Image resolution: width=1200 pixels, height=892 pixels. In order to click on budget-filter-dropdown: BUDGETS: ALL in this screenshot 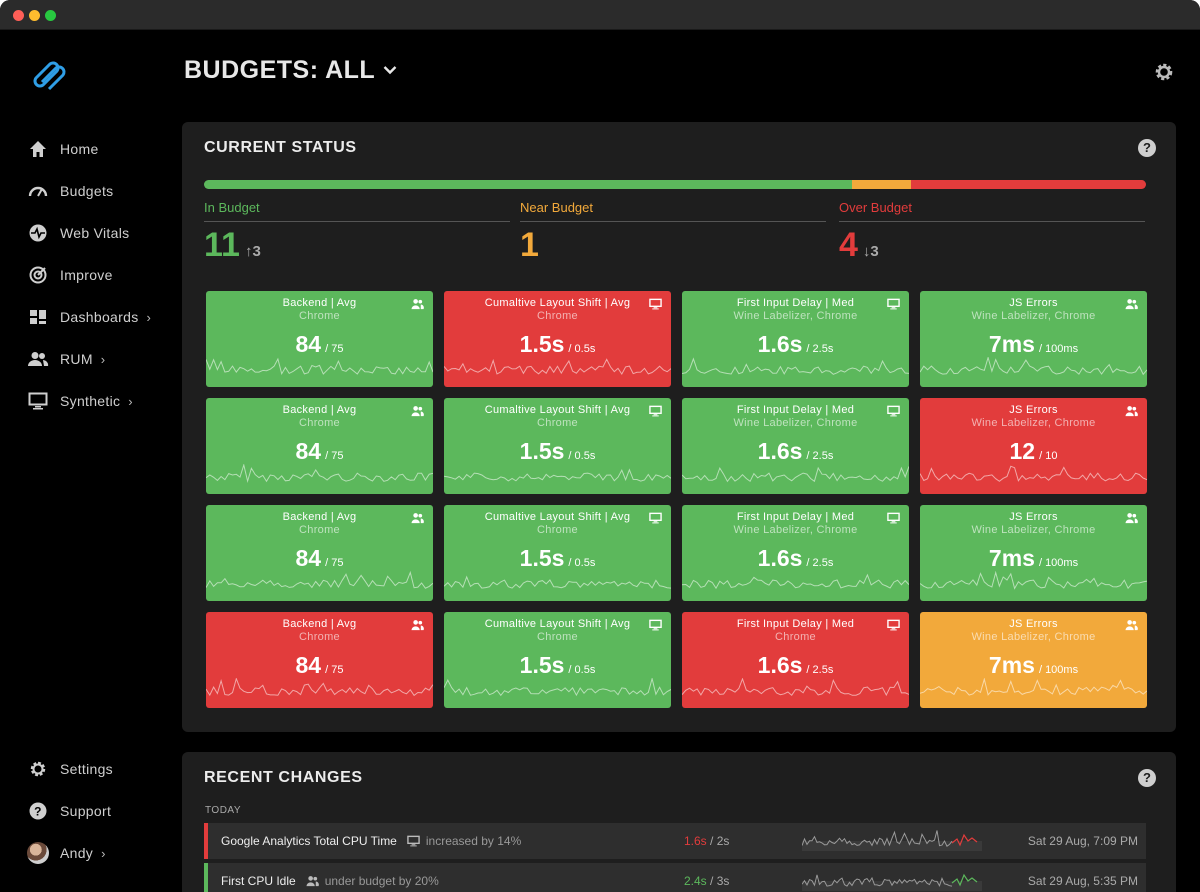, I will do `click(290, 70)`.